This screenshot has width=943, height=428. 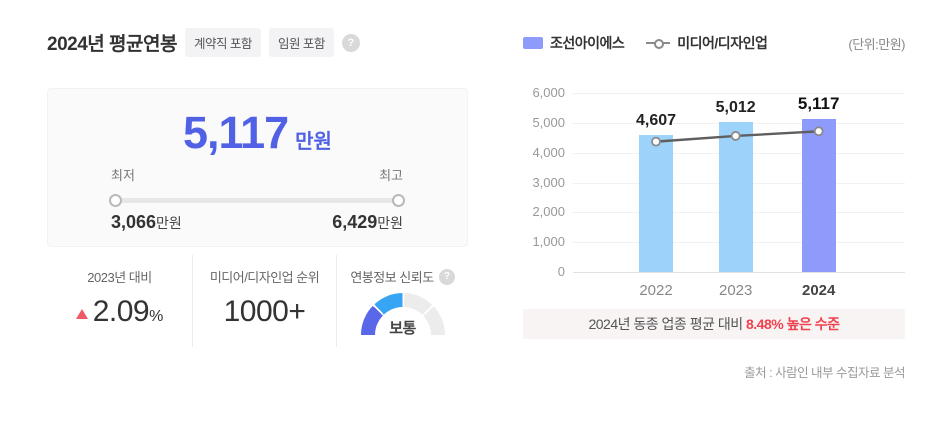 I want to click on bar-2023, so click(x=735, y=197).